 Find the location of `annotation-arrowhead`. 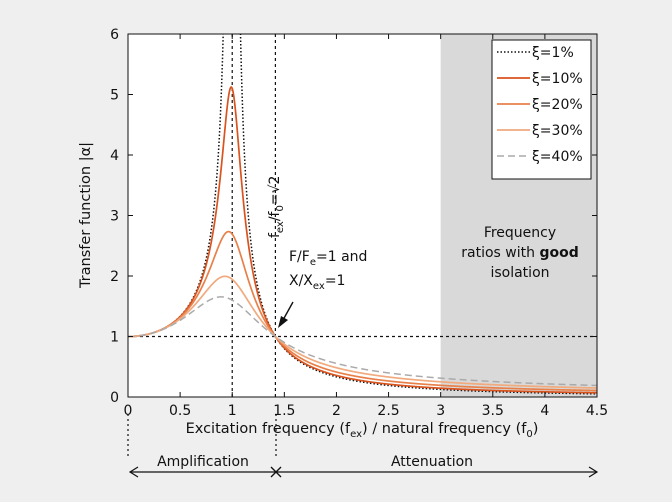

annotation-arrowhead is located at coordinates (283, 322).